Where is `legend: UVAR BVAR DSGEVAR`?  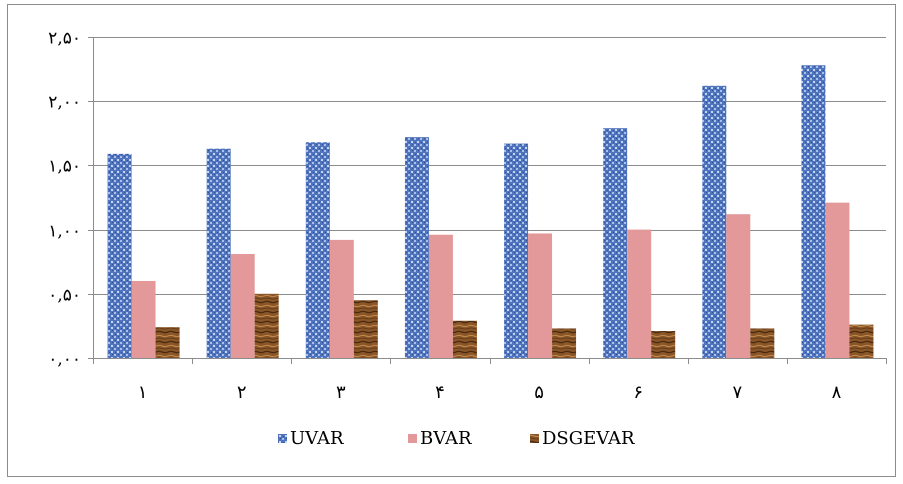
legend: UVAR BVAR DSGEVAR is located at coordinates (456, 438).